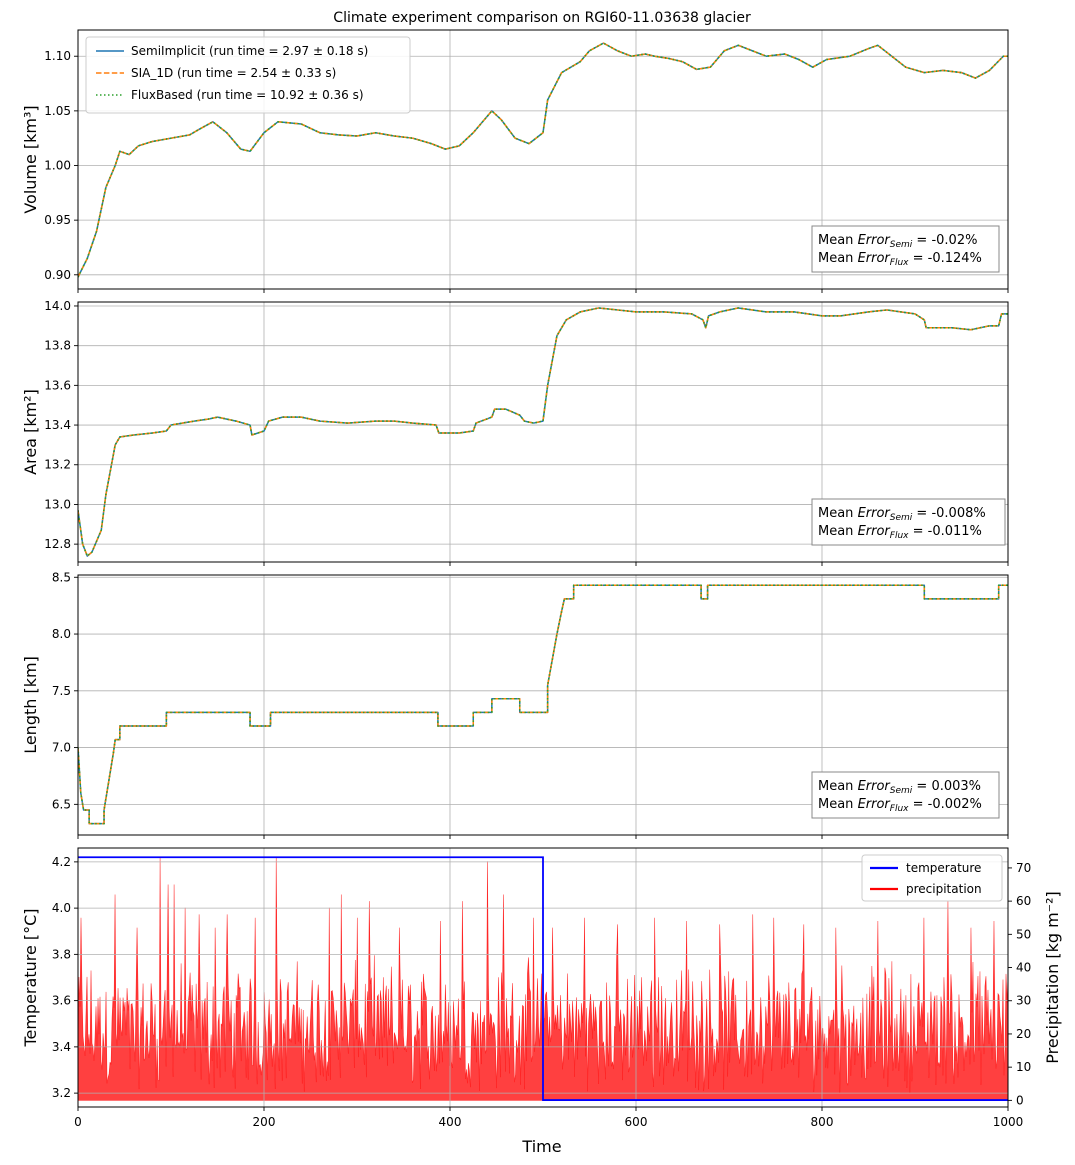 Image resolution: width=1075 pixels, height=1165 pixels. I want to click on annotation-line: Mean ErrorFlux = -0.124%, so click(900, 259).